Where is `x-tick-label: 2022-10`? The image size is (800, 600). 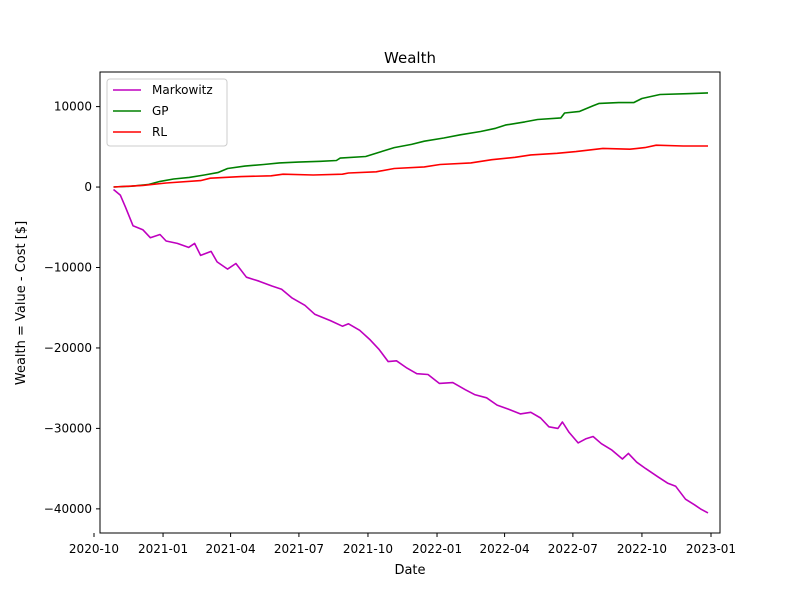 x-tick-label: 2022-10 is located at coordinates (642, 549).